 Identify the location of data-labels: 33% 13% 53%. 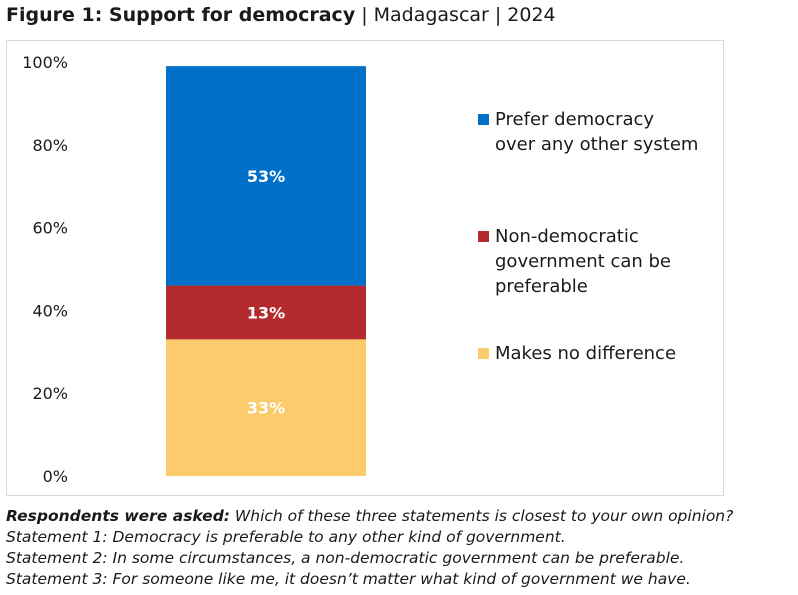
(266, 292).